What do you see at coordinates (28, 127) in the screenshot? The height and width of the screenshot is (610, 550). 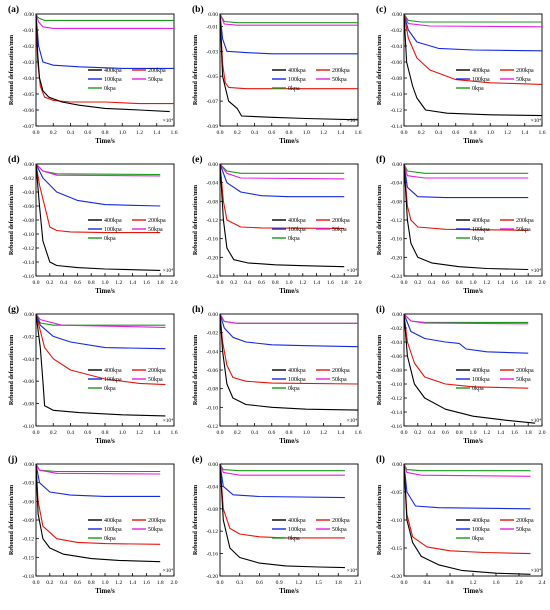 I see `y-tick-label: -0.07` at bounding box center [28, 127].